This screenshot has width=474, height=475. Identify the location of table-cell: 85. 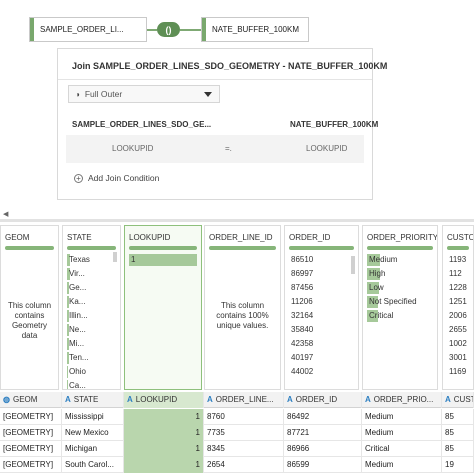
(458, 449).